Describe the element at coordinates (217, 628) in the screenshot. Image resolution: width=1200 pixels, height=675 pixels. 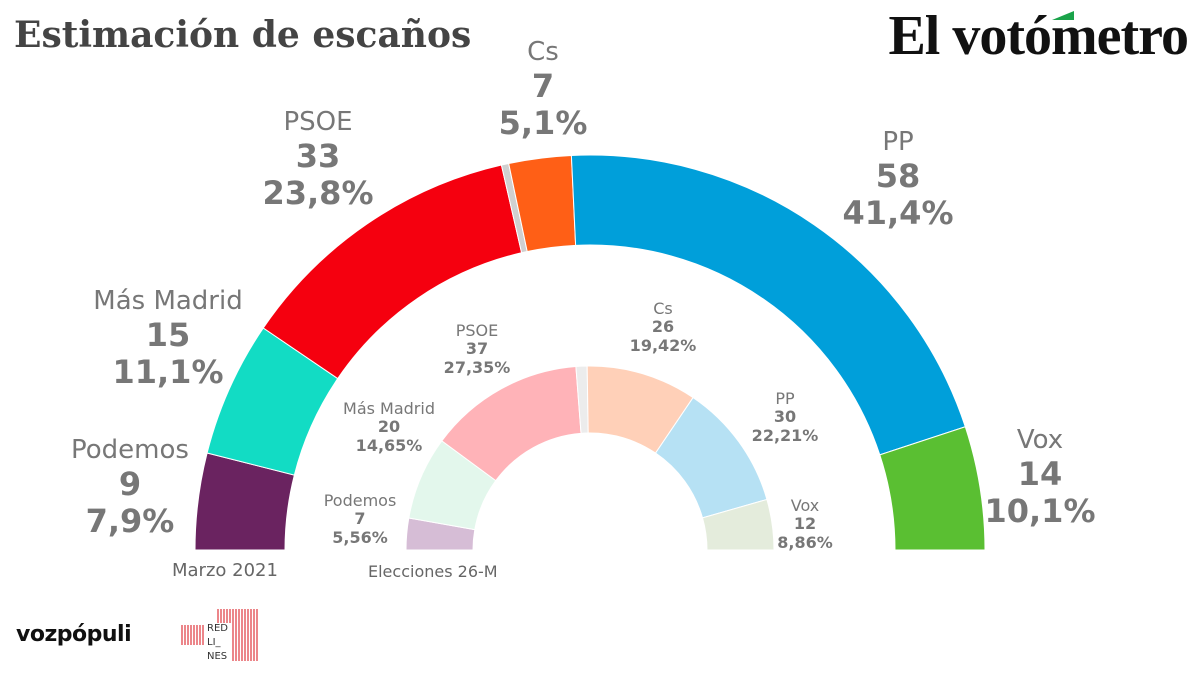
I see `svg-text: RED` at that location.